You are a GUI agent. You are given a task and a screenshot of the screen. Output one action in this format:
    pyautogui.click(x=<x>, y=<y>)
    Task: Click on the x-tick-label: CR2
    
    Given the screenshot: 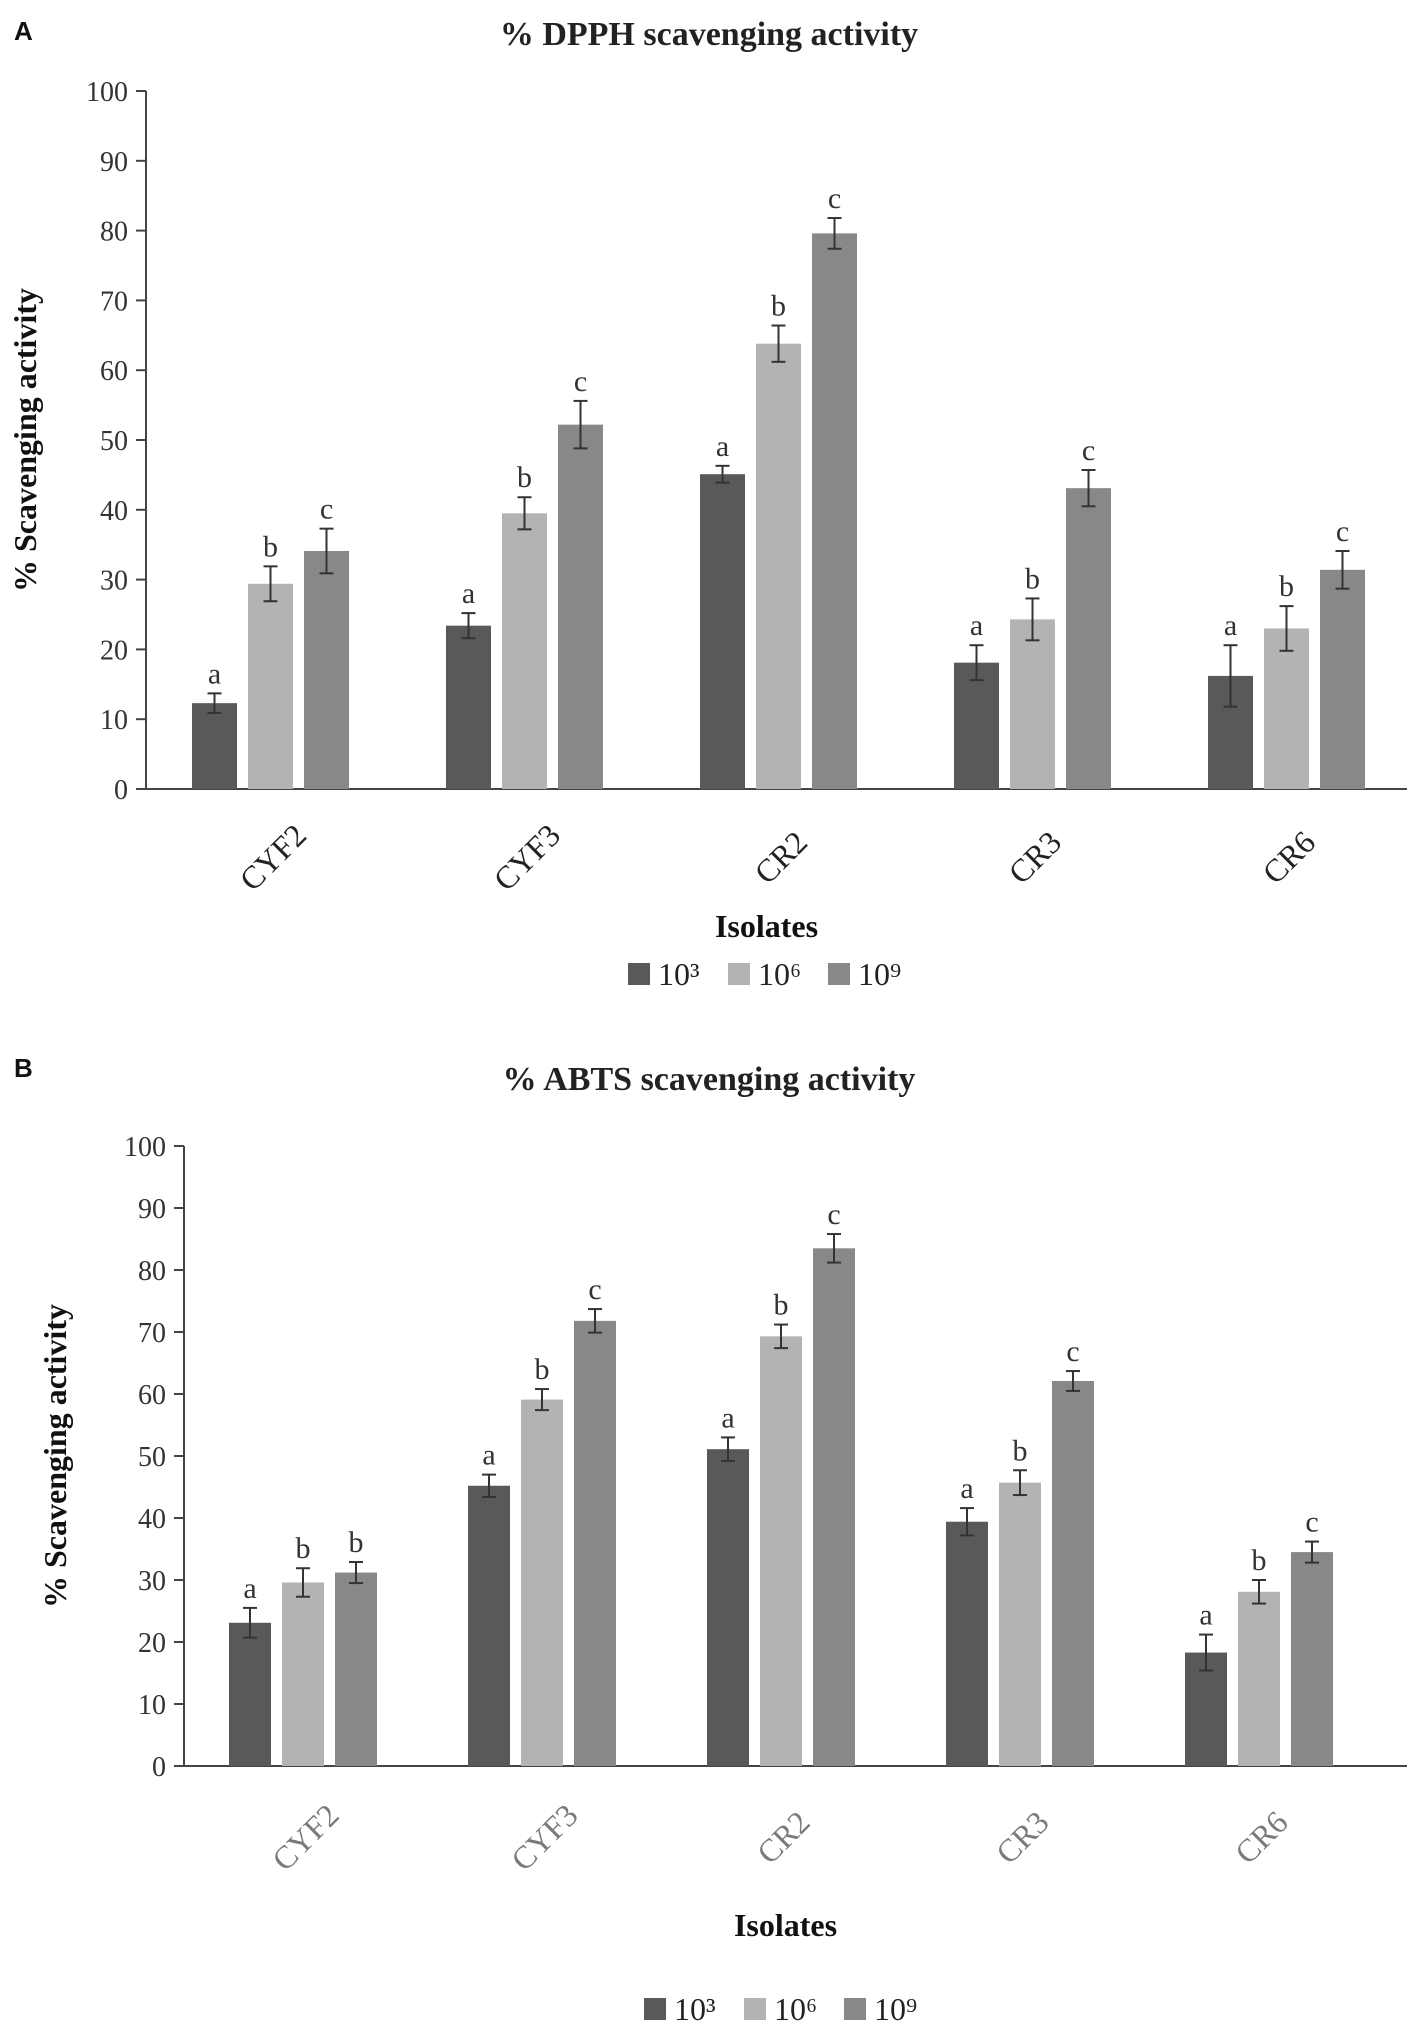 What is the action you would take?
    pyautogui.click(x=783, y=1837)
    